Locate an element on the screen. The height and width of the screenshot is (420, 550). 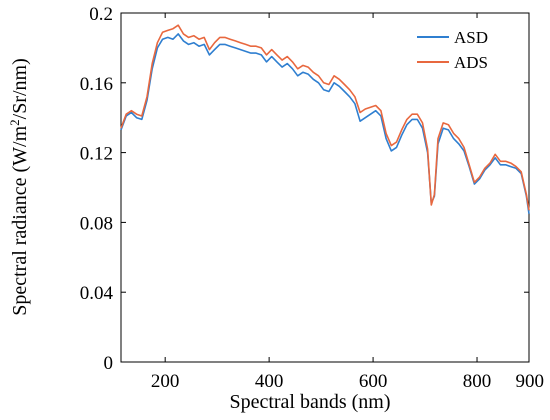
y-axis-title-part-2: /Sr/nm) is located at coordinates (20, 88).